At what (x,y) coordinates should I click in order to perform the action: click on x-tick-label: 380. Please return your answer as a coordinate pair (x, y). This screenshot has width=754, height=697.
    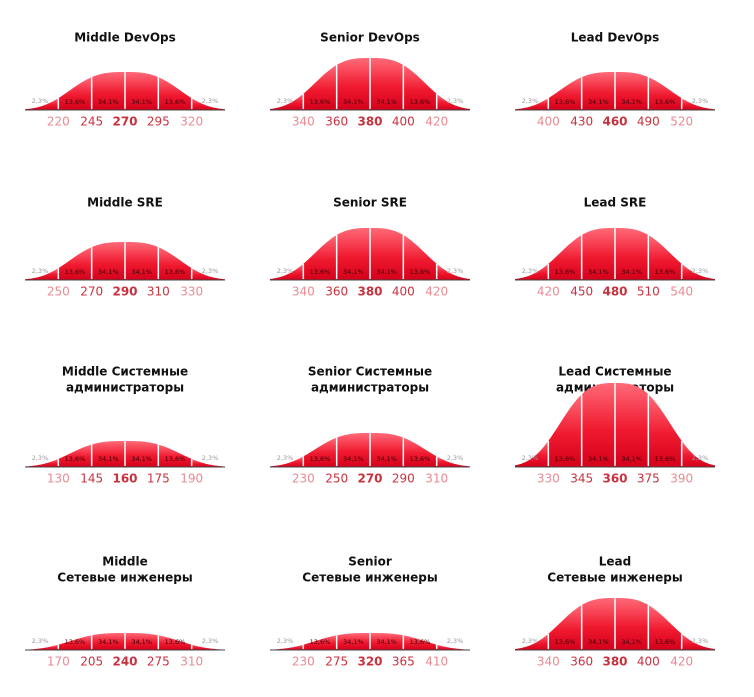
    Looking at the image, I should click on (614, 662).